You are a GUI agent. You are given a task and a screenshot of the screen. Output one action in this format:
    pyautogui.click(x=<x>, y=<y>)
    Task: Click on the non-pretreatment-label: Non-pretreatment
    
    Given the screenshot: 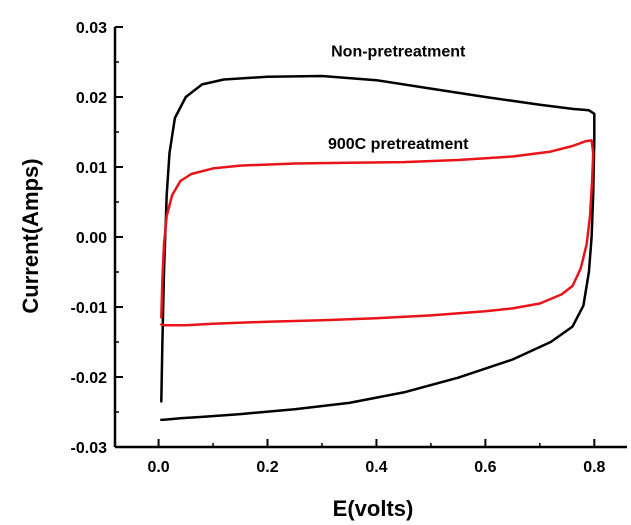 What is the action you would take?
    pyautogui.click(x=398, y=51)
    